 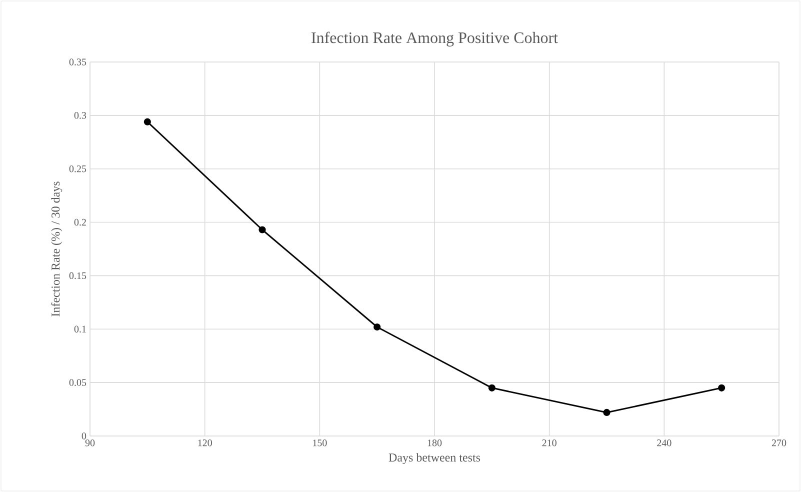 What do you see at coordinates (549, 443) in the screenshot?
I see `x-tick-label: 210` at bounding box center [549, 443].